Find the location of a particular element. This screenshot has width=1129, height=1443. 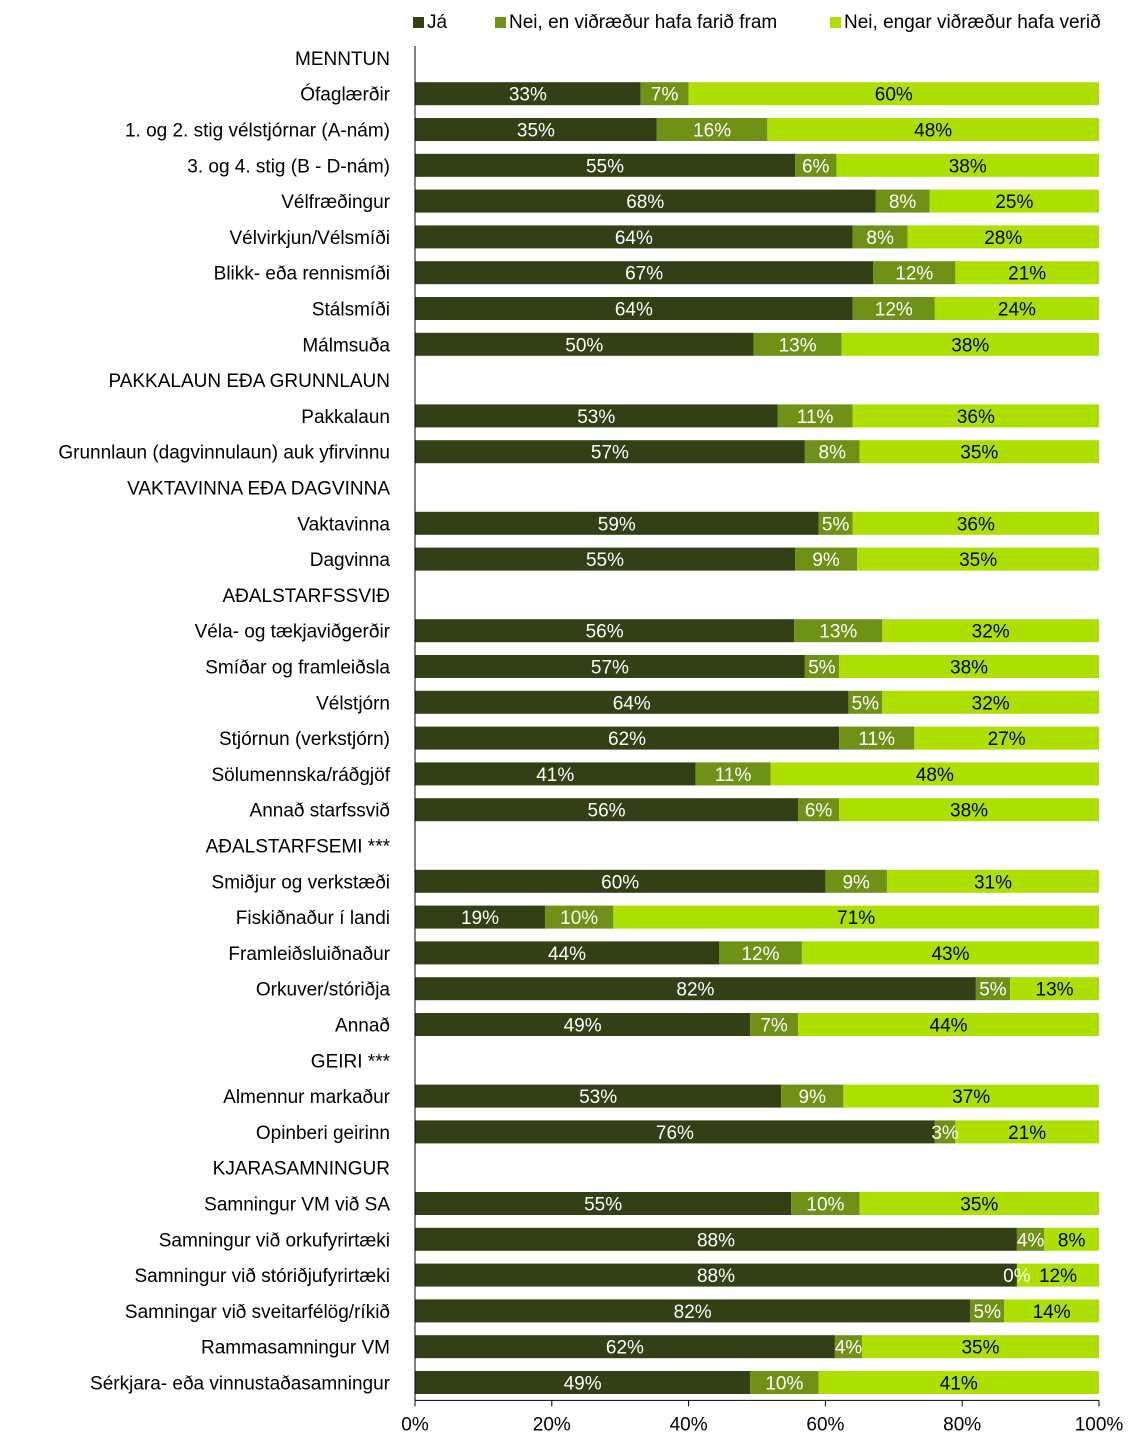

bar-row: Opinberi geirinn 76% 3% 21% is located at coordinates (677, 1132).